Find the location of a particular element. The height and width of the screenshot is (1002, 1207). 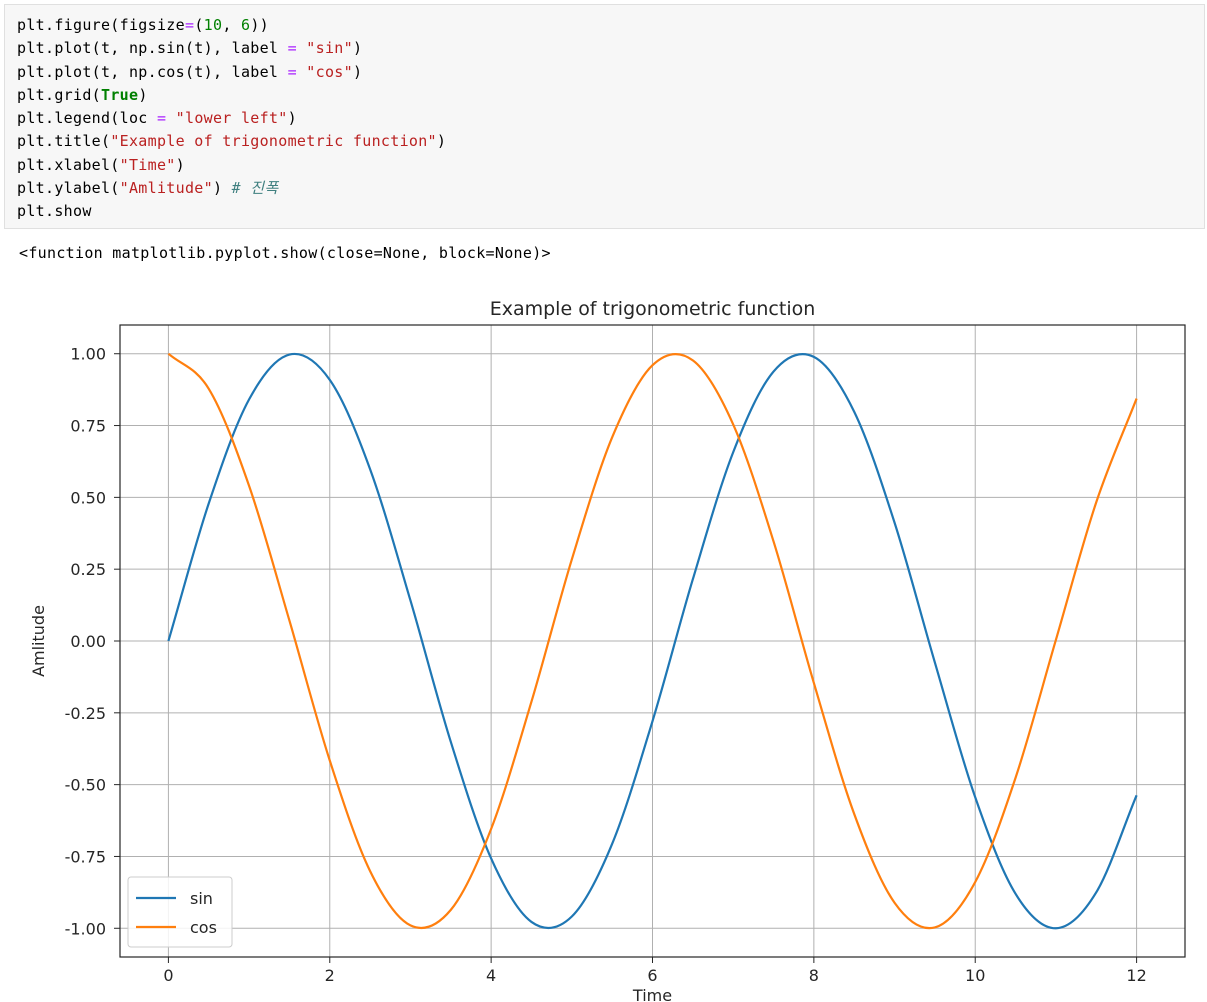

x-tick-label: 8 is located at coordinates (814, 975).